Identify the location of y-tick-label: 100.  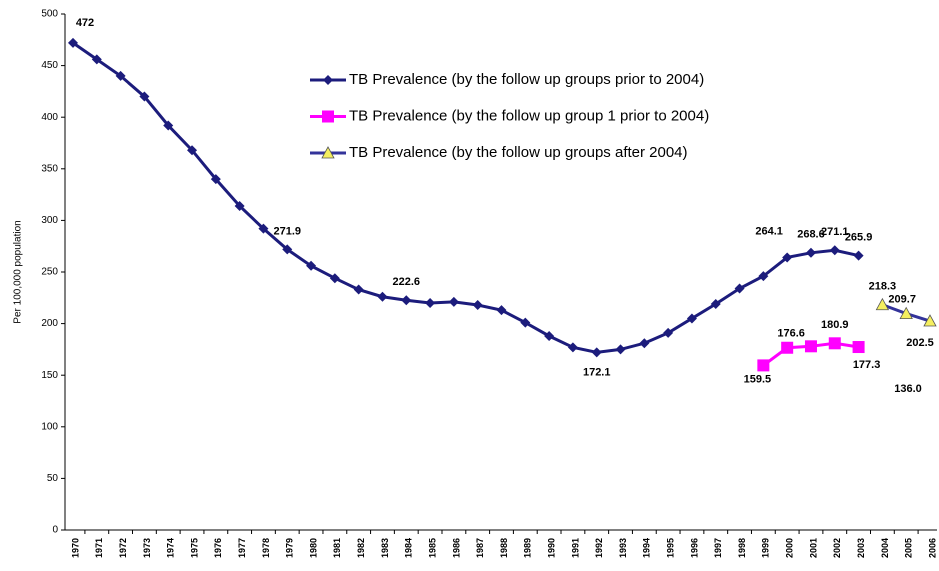
(49, 426).